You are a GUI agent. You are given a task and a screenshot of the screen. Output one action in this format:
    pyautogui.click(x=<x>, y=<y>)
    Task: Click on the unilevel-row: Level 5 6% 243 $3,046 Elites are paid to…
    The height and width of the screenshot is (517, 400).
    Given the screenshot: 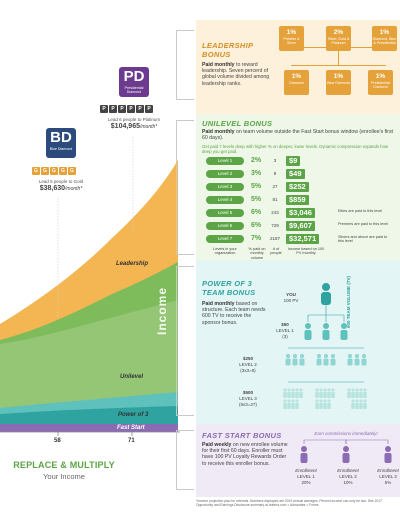 What is the action you would take?
    pyautogui.click(x=301, y=213)
    